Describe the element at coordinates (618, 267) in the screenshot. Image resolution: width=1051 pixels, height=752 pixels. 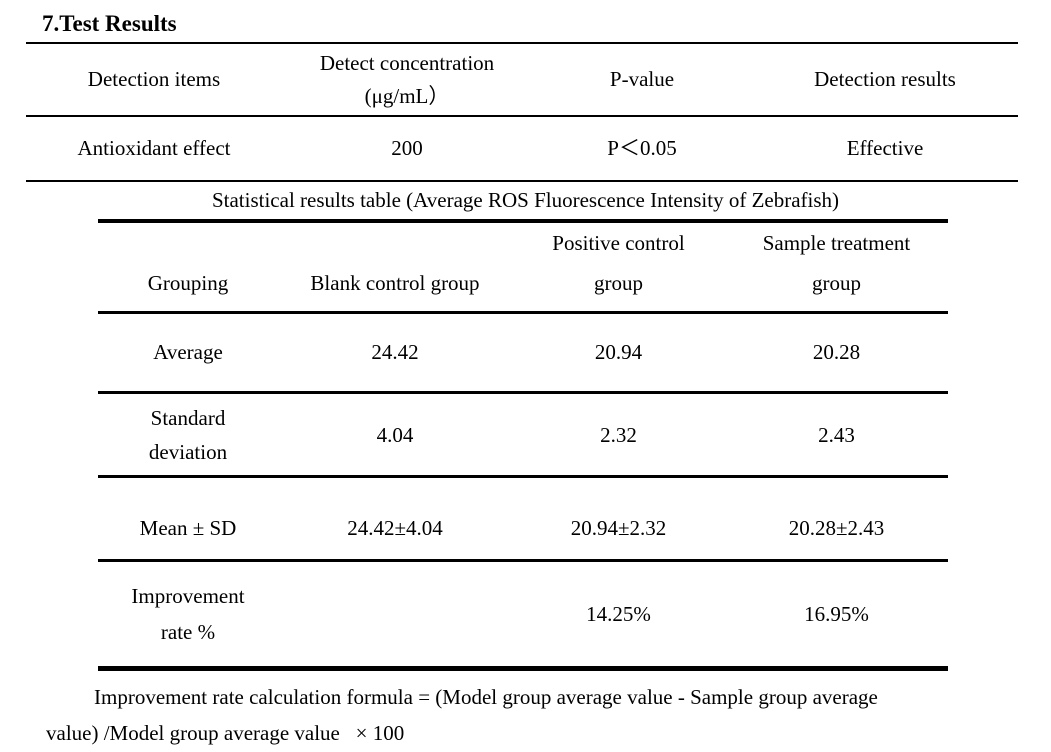
I see `stats-header-positive: Positive control group` at that location.